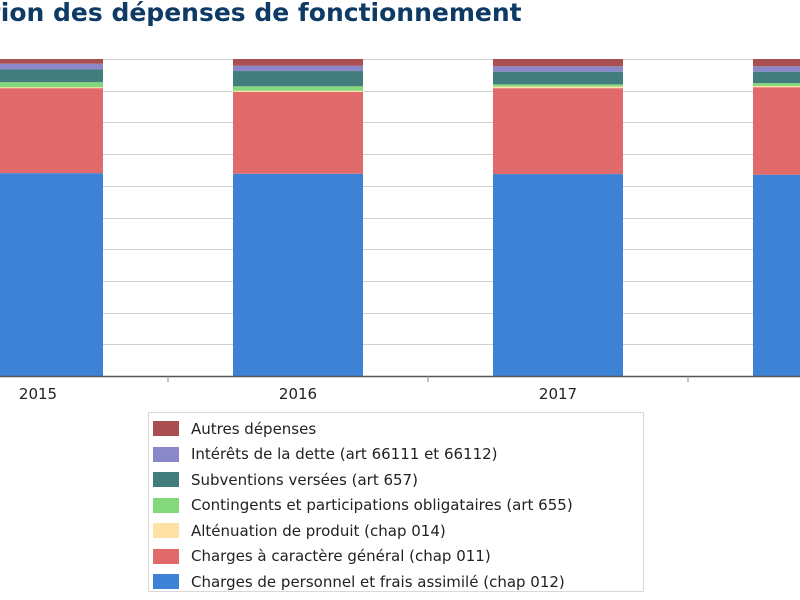 Image resolution: width=800 pixels, height=600 pixels. What do you see at coordinates (304, 479) in the screenshot?
I see `legend-label: Subventions versées (art 657)` at bounding box center [304, 479].